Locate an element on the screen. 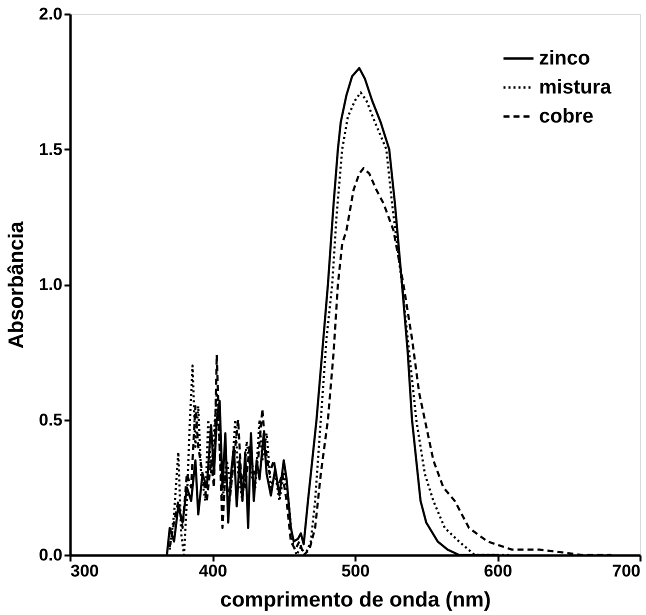  x-tick-label: 300 is located at coordinates (84, 571).